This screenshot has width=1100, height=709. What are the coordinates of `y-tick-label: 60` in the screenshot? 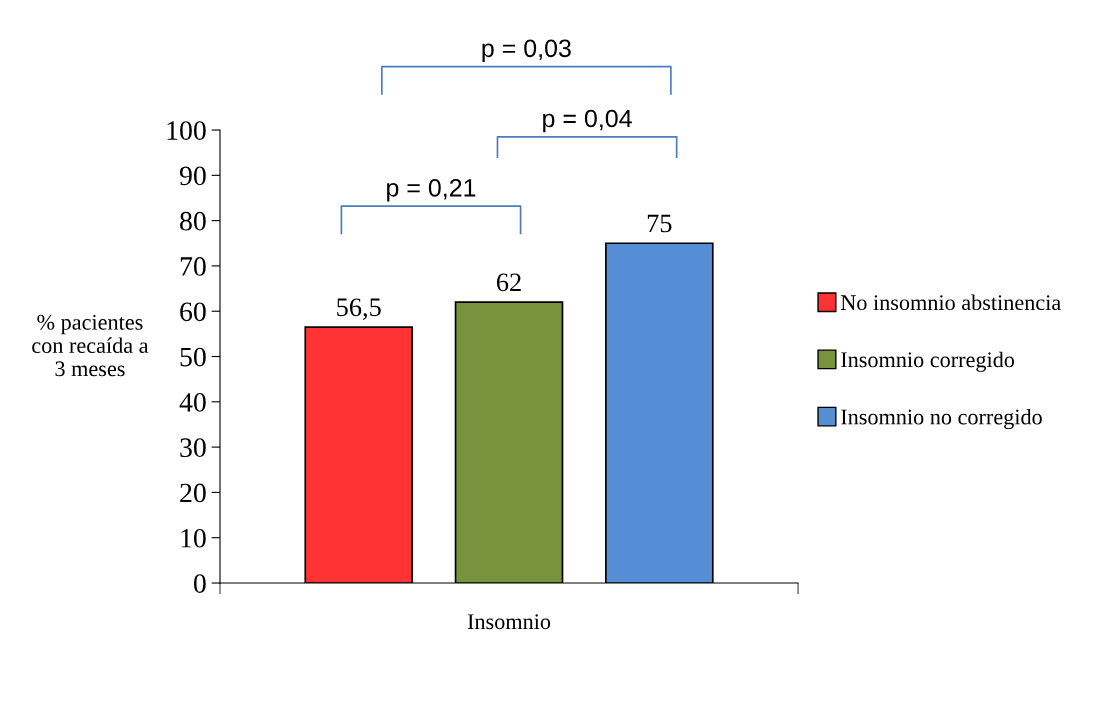 It's located at (193, 312).